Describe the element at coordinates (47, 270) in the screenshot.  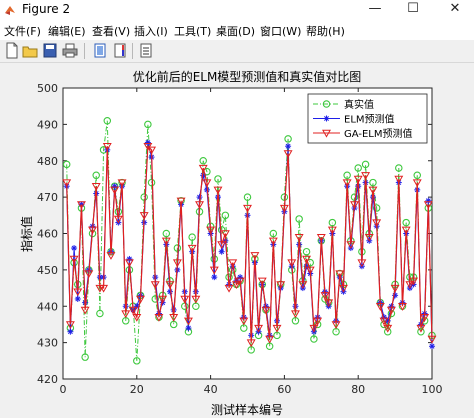
I see `y-tick-label: 450` at that location.